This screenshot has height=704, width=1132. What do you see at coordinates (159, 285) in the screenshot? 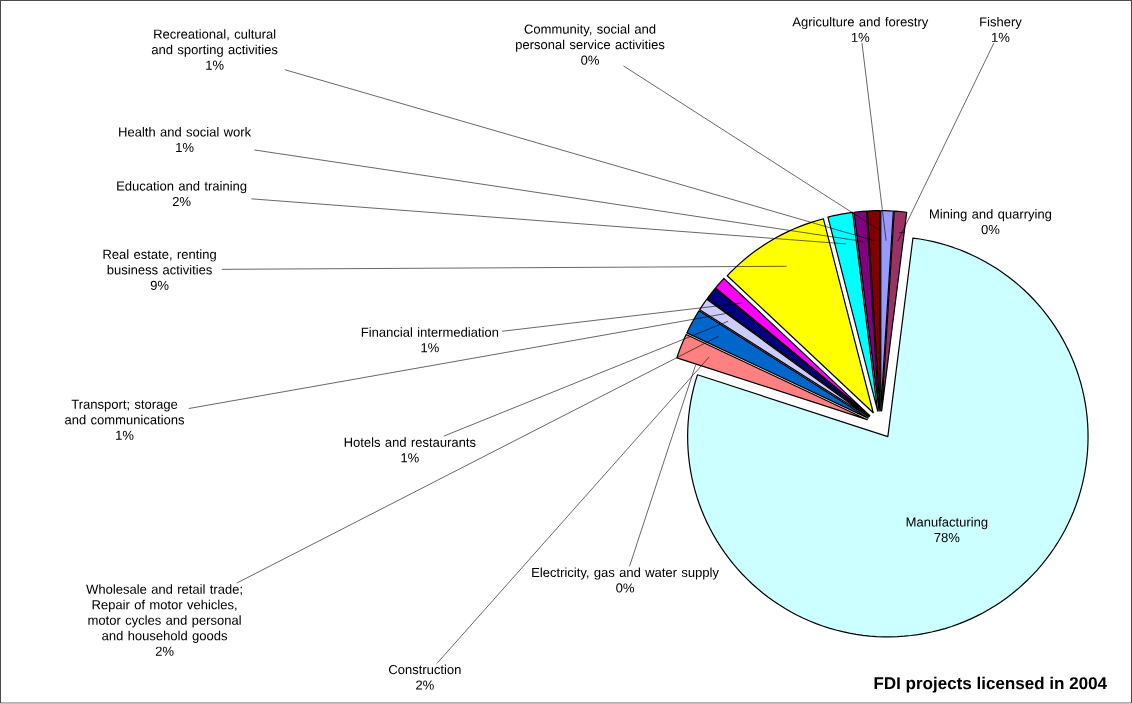
I see `data-label: 9%` at bounding box center [159, 285].